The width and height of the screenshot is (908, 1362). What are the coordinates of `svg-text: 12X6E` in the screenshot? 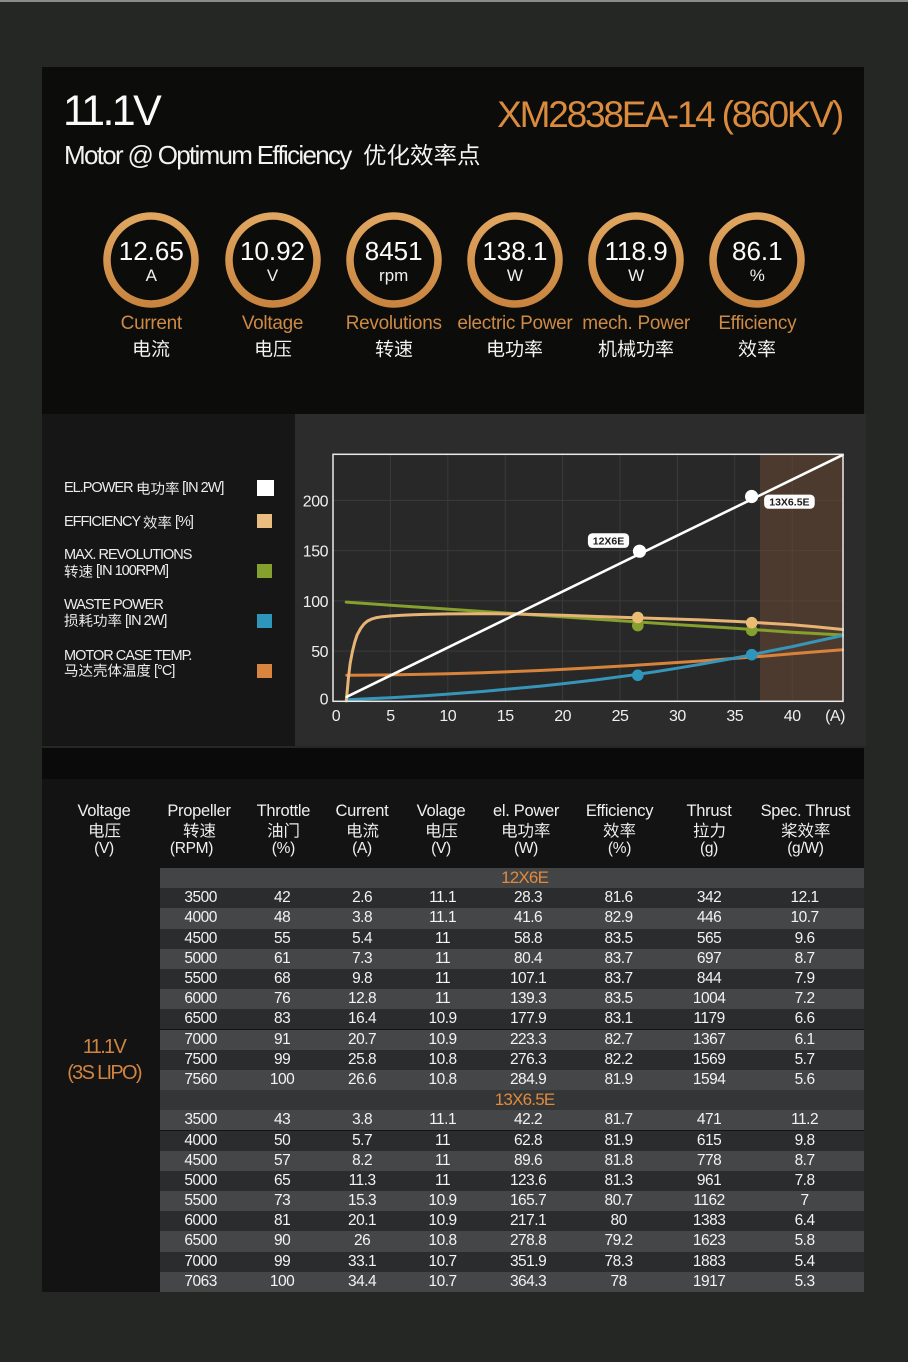 It's located at (609, 541).